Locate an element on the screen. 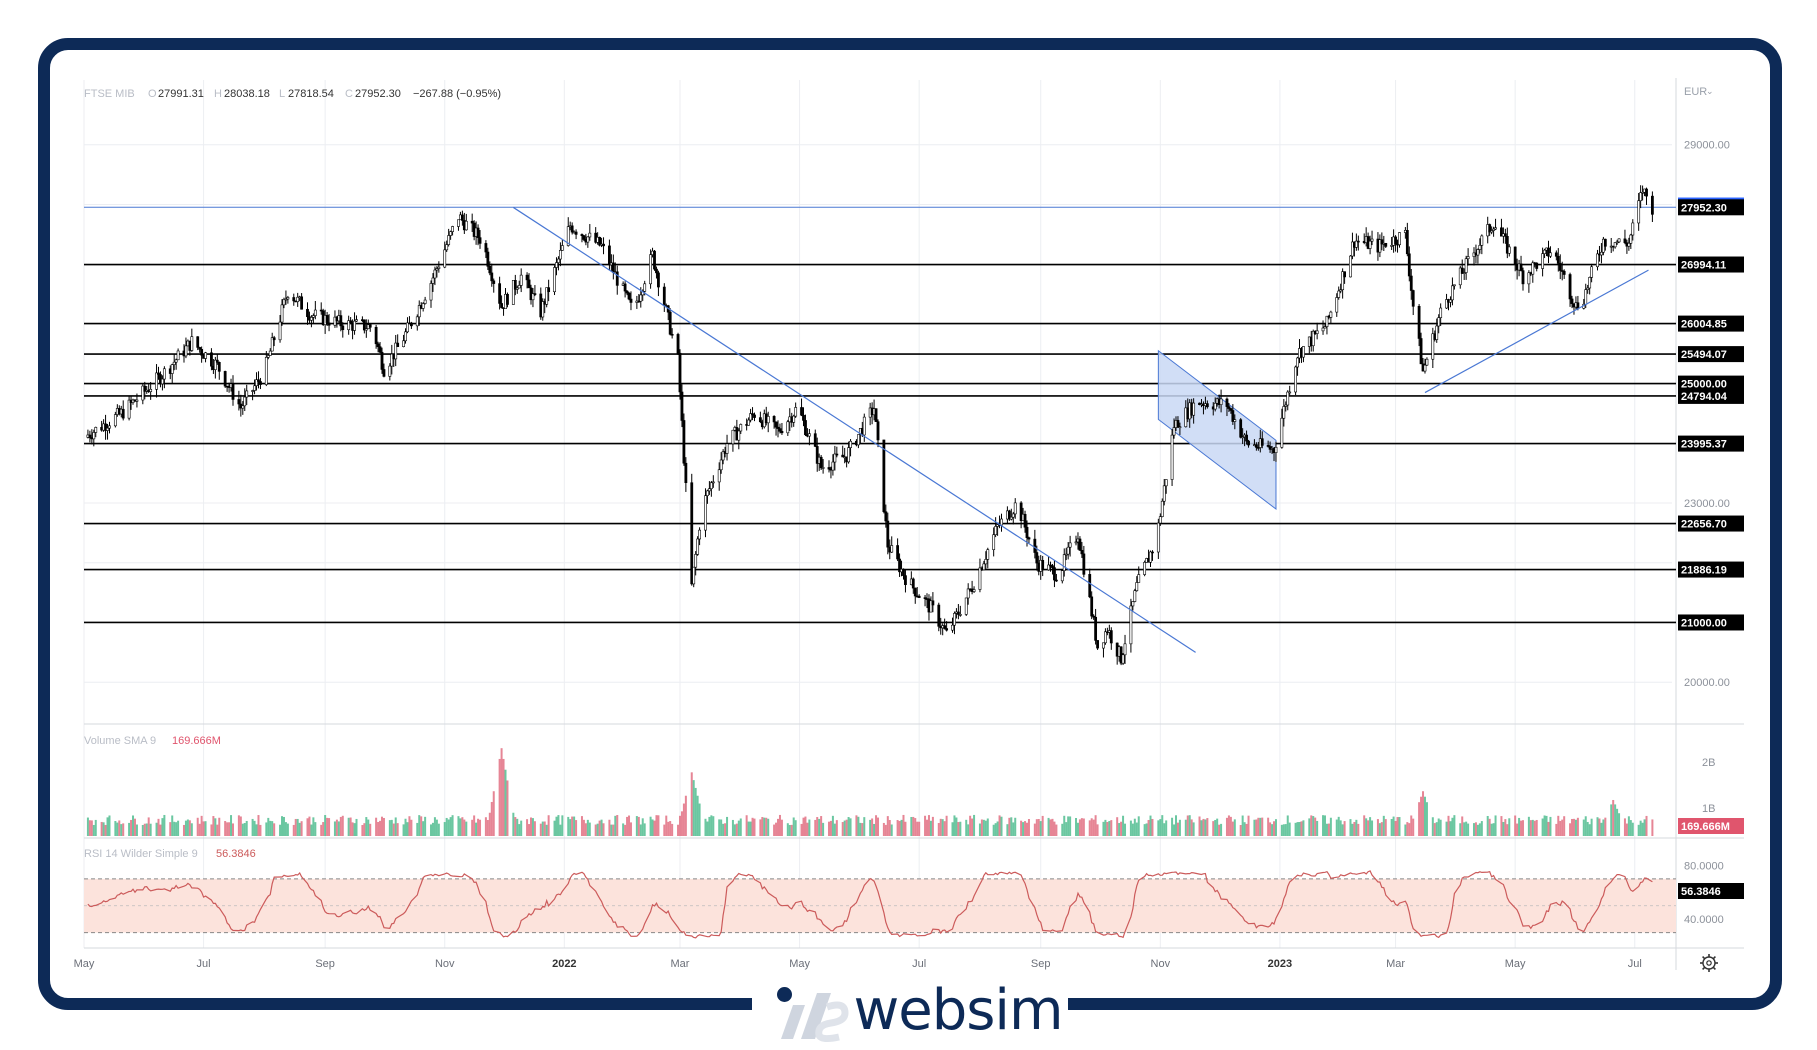  chevron-down-icon: ⌄ is located at coordinates (1710, 92).